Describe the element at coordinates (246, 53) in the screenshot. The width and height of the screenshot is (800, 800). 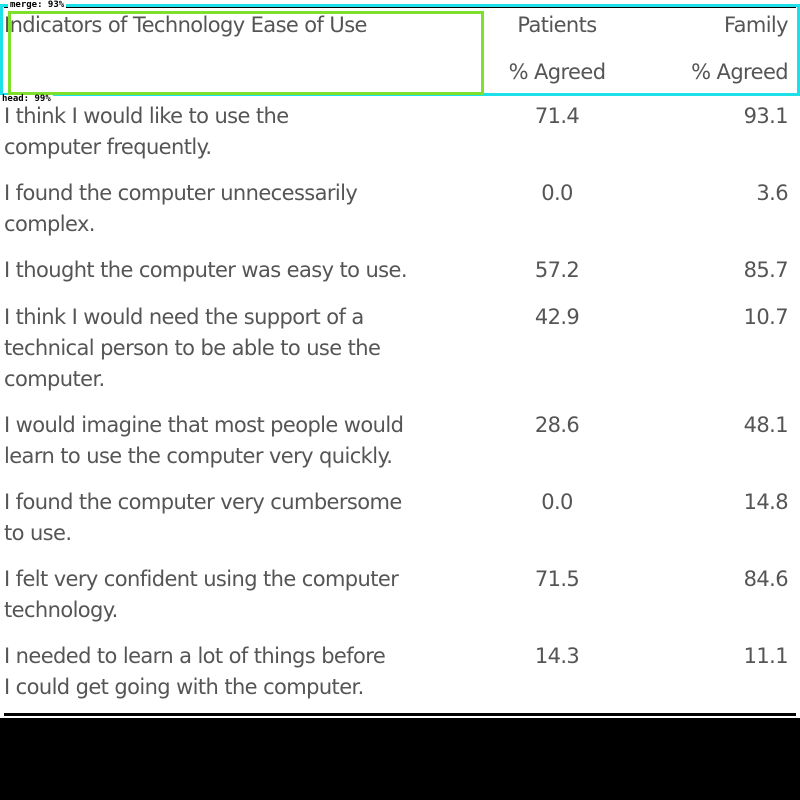
I see `head-detection-box` at that location.